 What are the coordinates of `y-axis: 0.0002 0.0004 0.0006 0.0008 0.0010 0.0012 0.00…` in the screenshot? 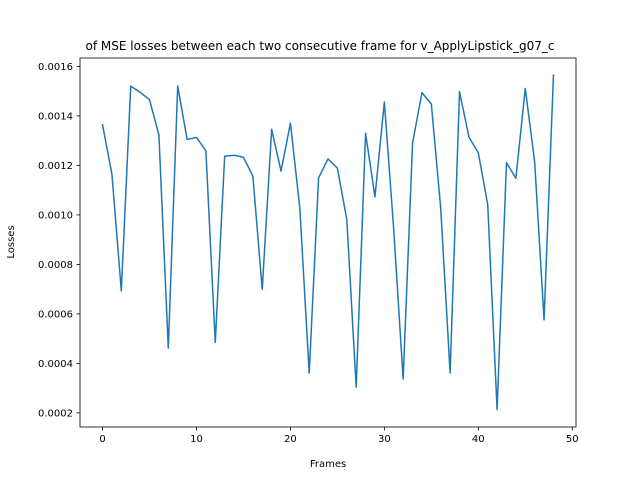 It's located at (59, 240).